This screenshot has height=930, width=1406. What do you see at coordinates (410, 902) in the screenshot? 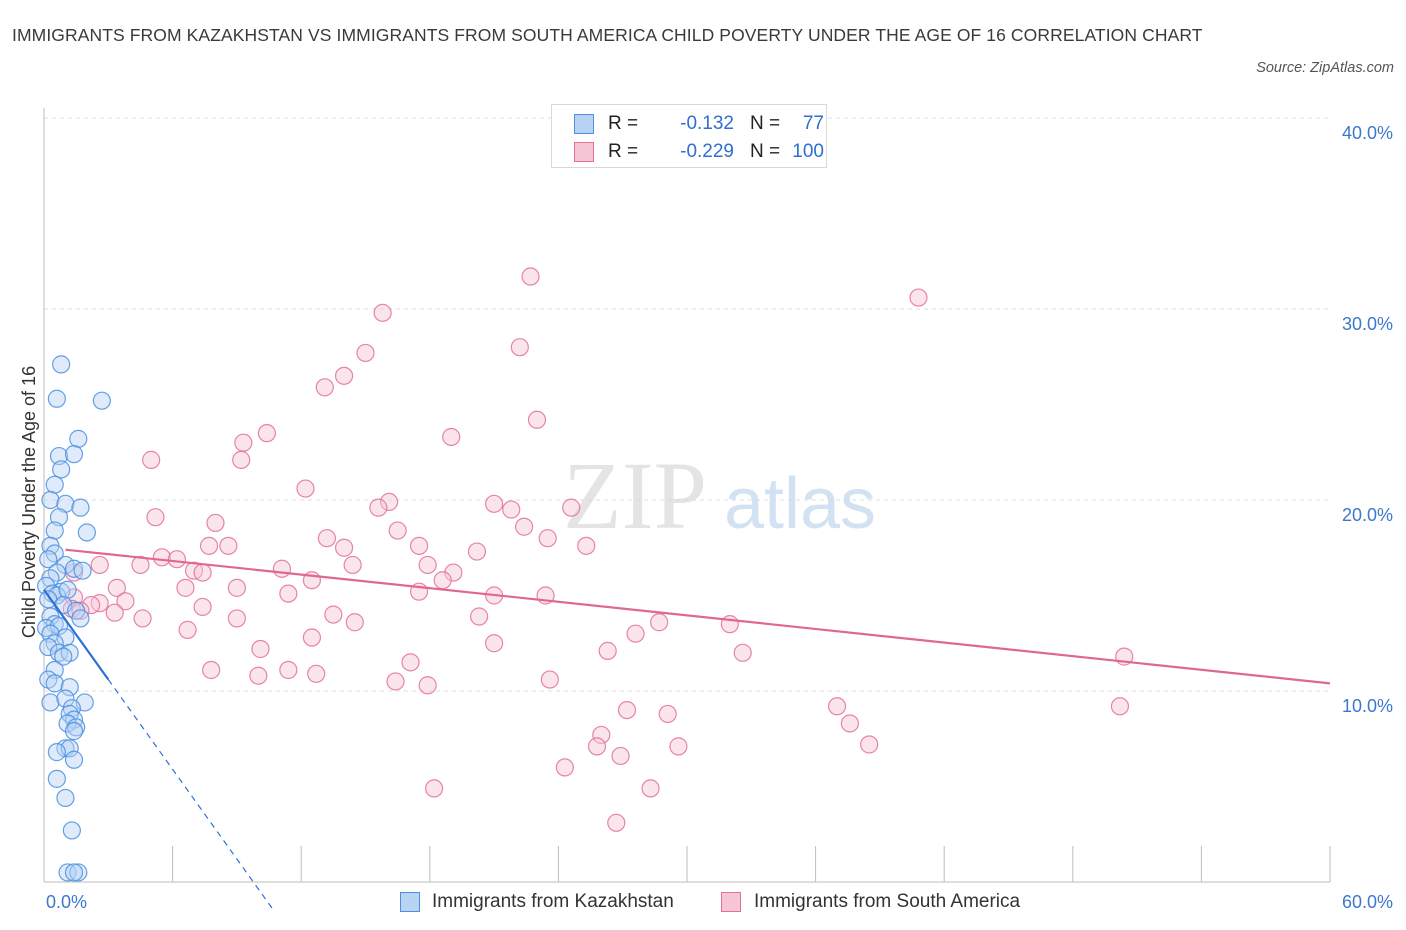
I see `legend-swatch-kazakhstan` at bounding box center [410, 902].